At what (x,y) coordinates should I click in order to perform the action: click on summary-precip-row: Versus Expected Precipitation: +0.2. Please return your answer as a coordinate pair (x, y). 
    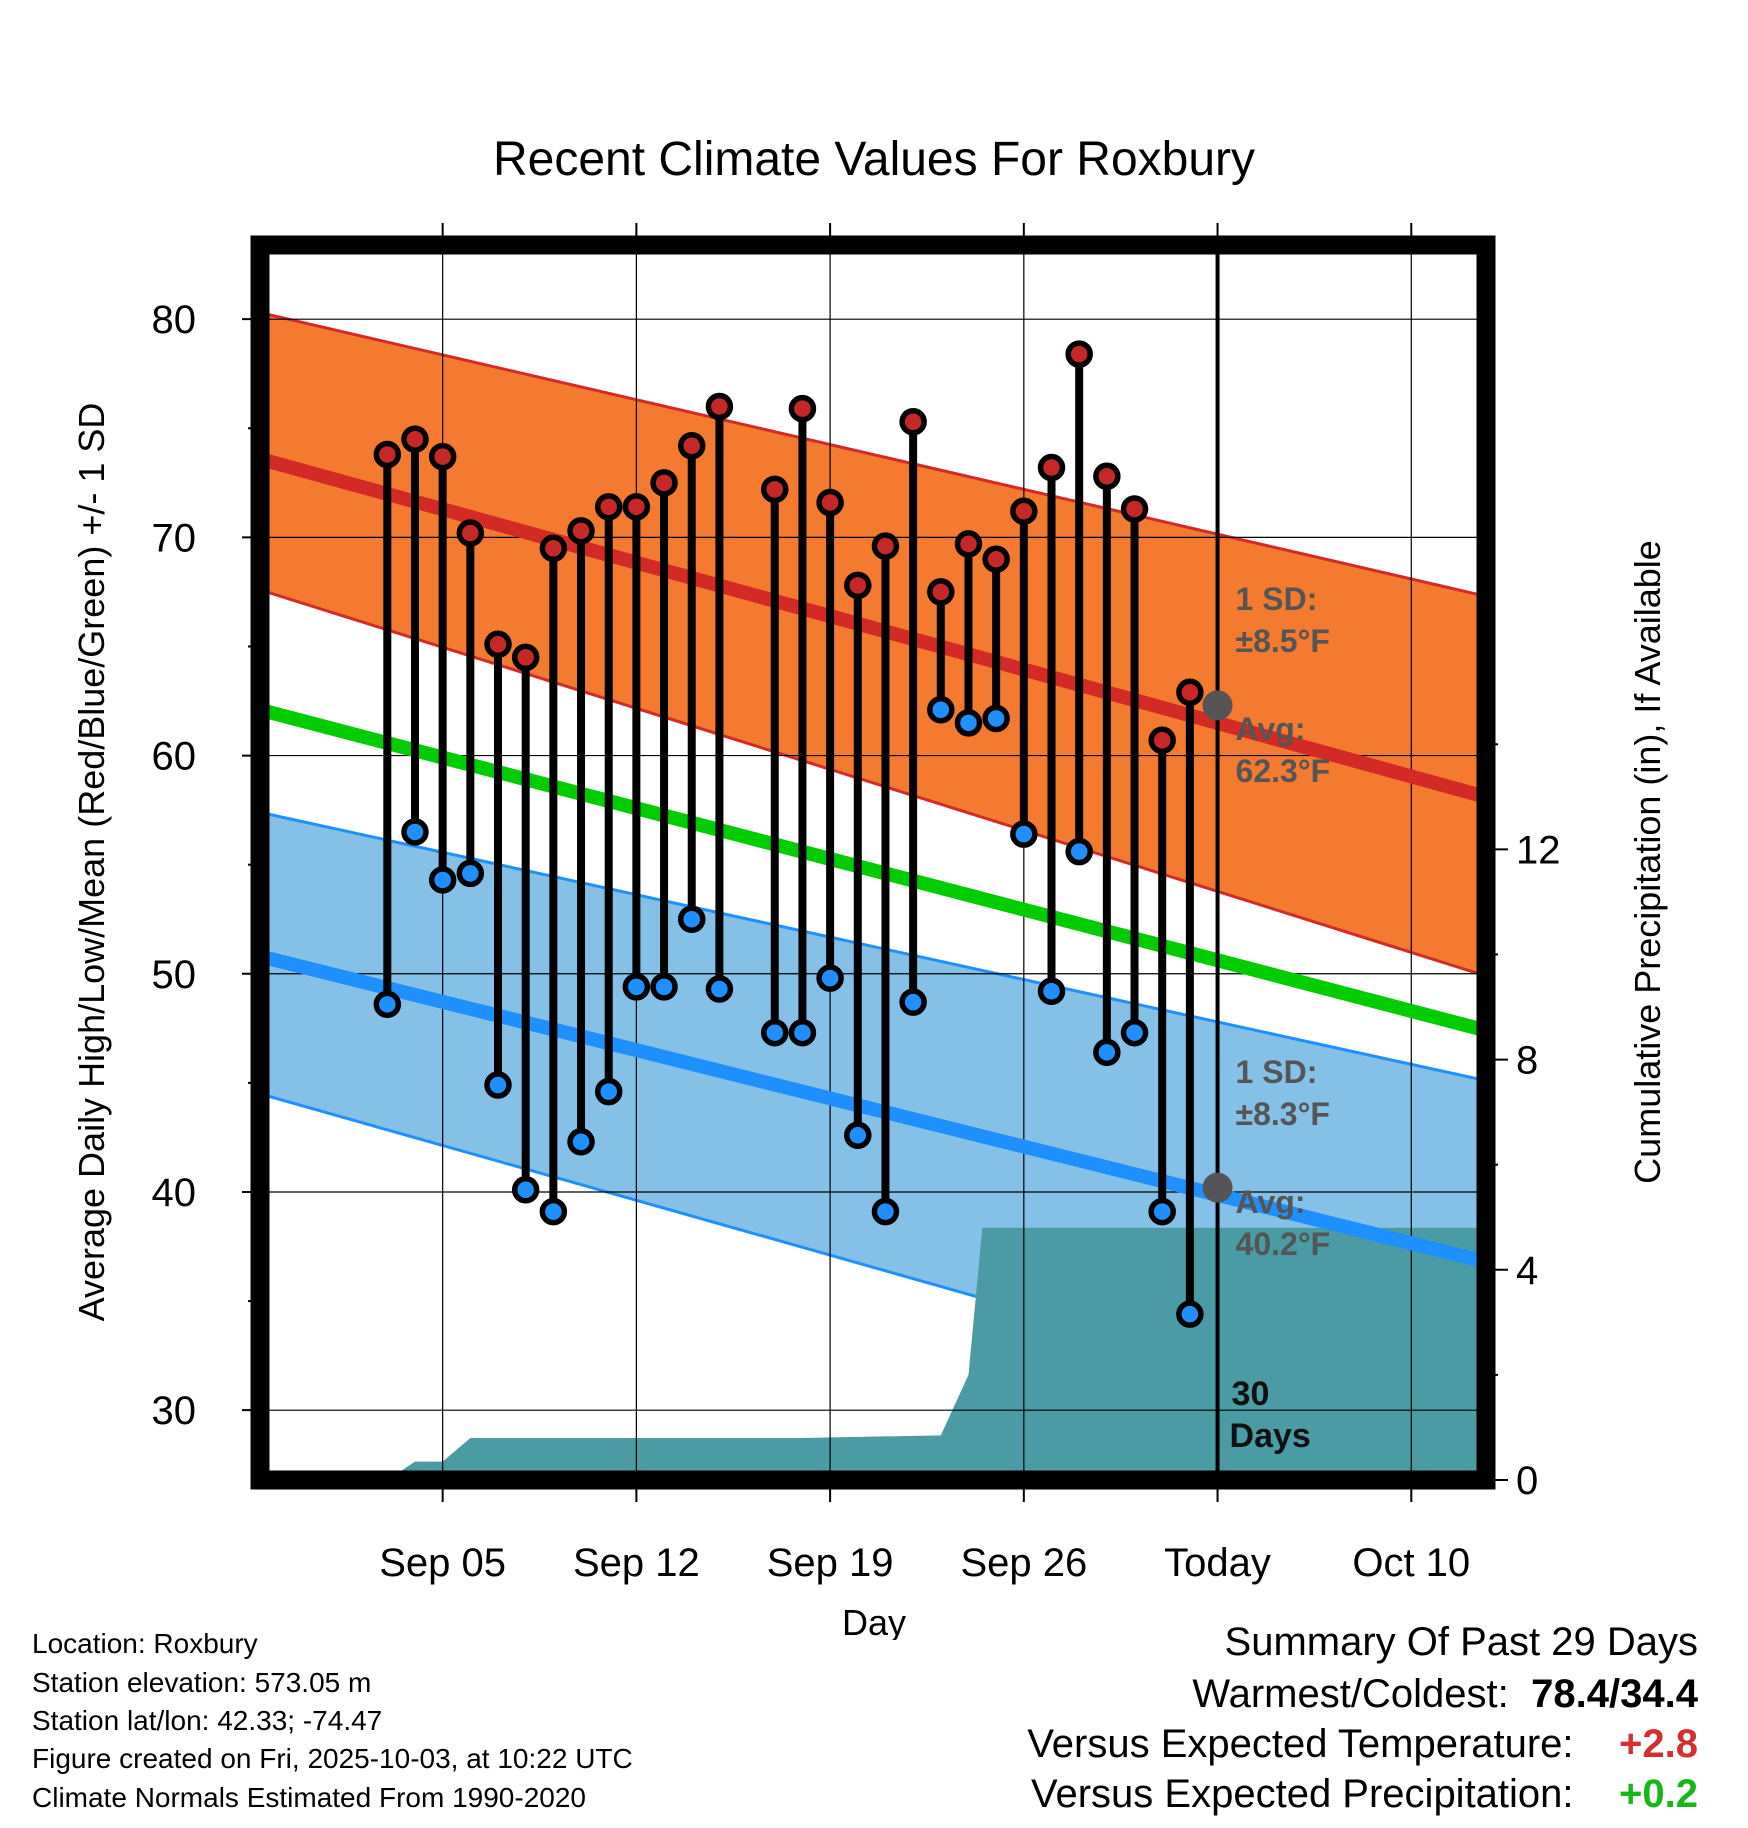
    Looking at the image, I should click on (1364, 1794).